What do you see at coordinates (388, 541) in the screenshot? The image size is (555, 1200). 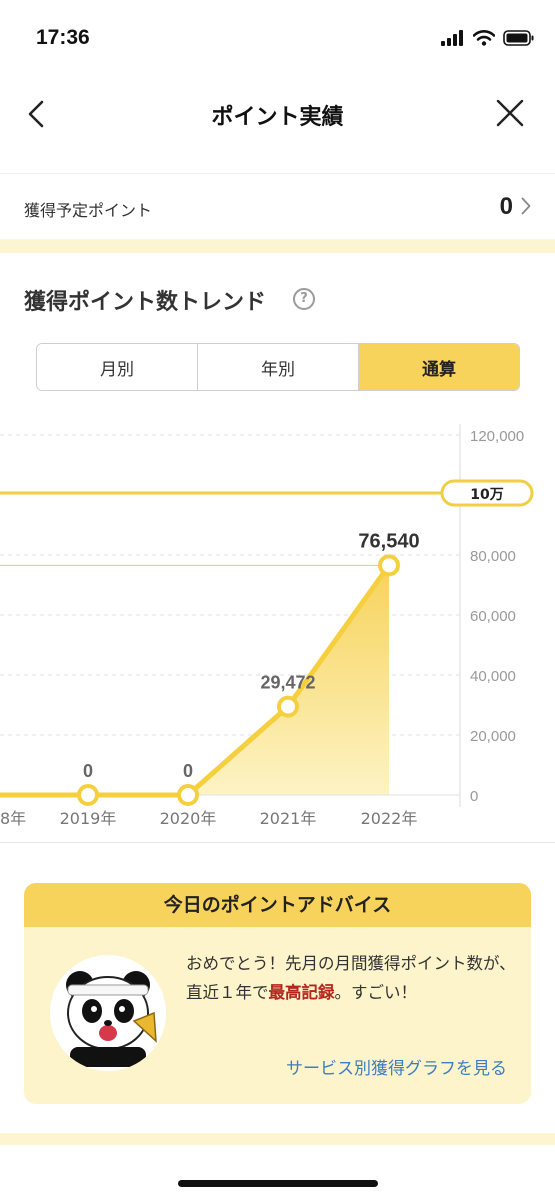 I see `data-label: 76,540` at bounding box center [388, 541].